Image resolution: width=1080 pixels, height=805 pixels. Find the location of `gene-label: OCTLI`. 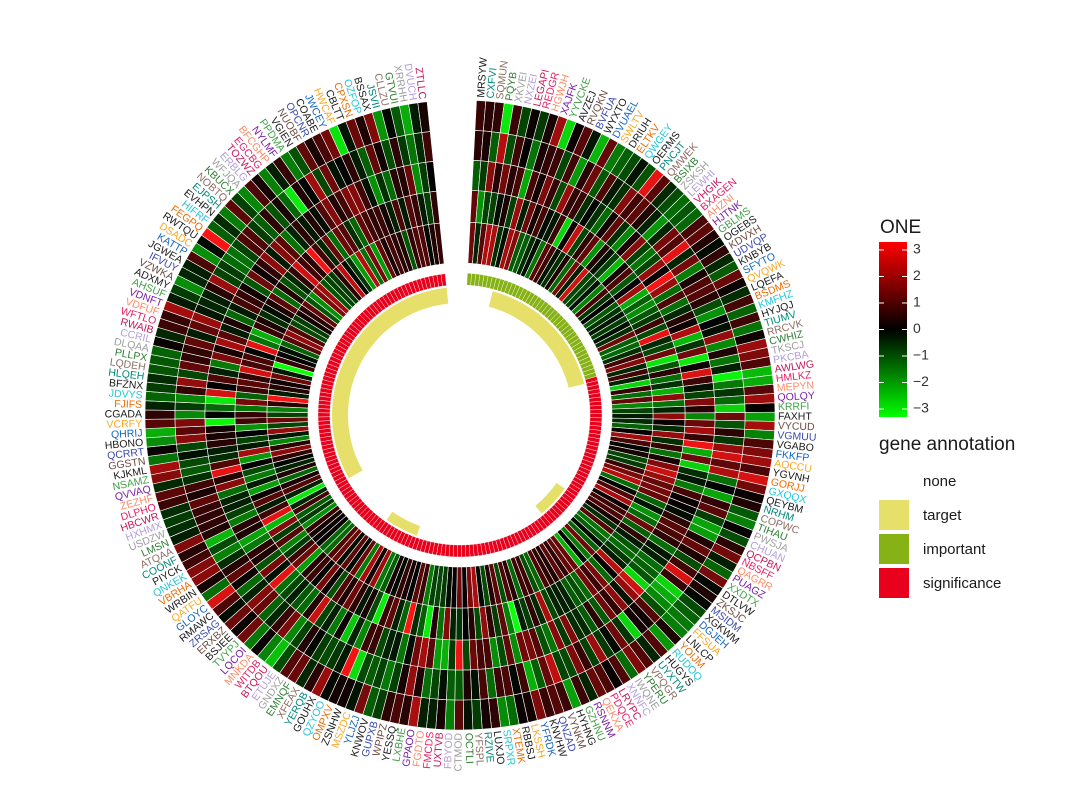

gene-label: OCTLI is located at coordinates (469, 748).